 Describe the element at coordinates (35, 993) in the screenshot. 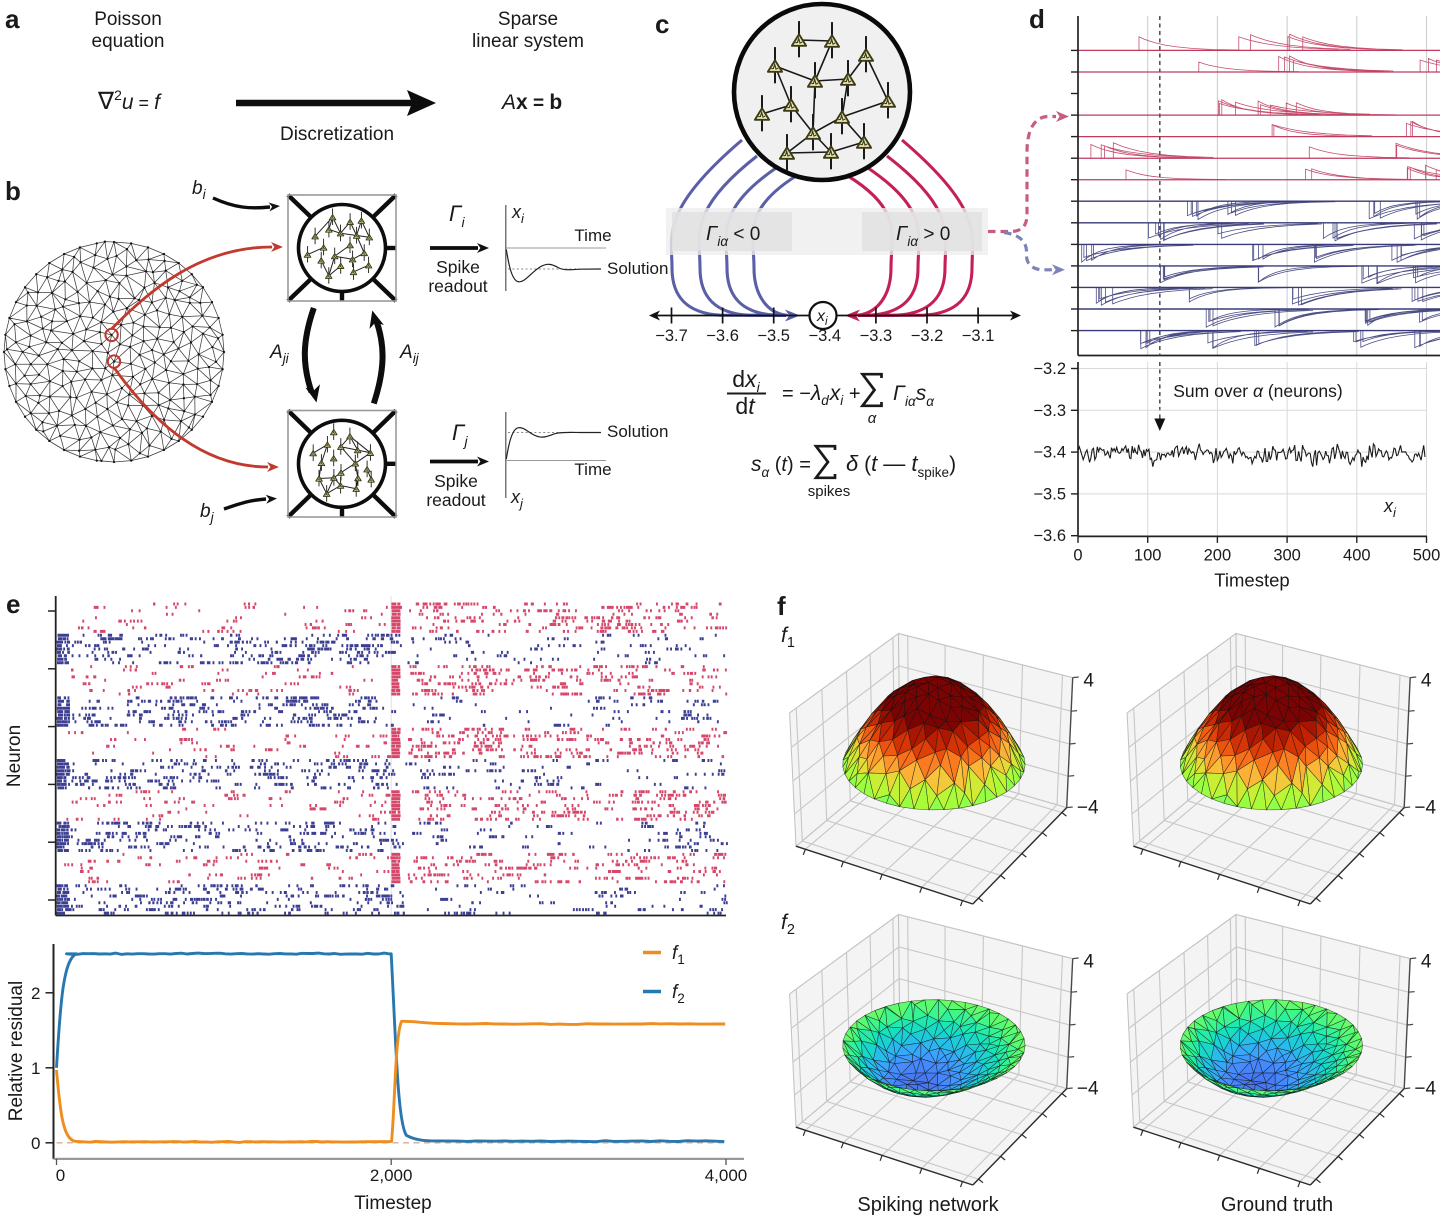

I see `svg-text: 2` at that location.